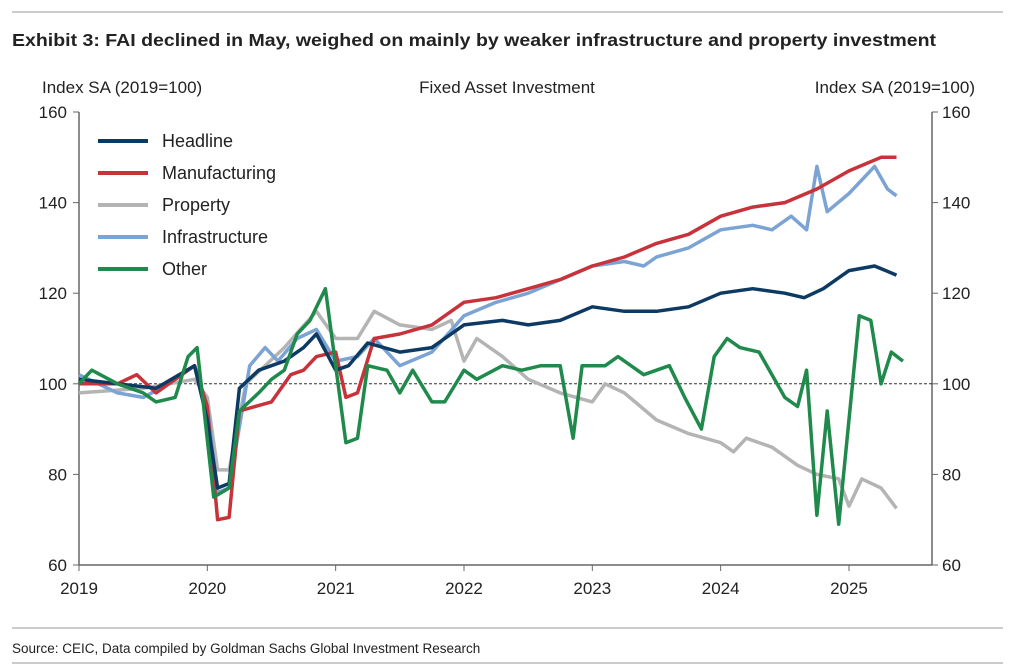  I want to click on y-tick-label-right: 160, so click(956, 112).